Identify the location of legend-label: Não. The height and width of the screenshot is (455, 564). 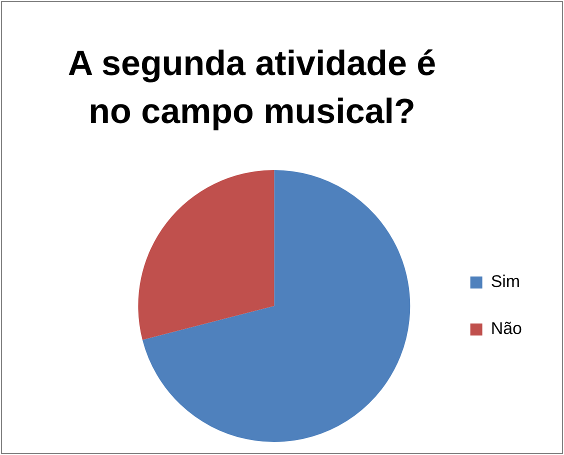
(506, 328).